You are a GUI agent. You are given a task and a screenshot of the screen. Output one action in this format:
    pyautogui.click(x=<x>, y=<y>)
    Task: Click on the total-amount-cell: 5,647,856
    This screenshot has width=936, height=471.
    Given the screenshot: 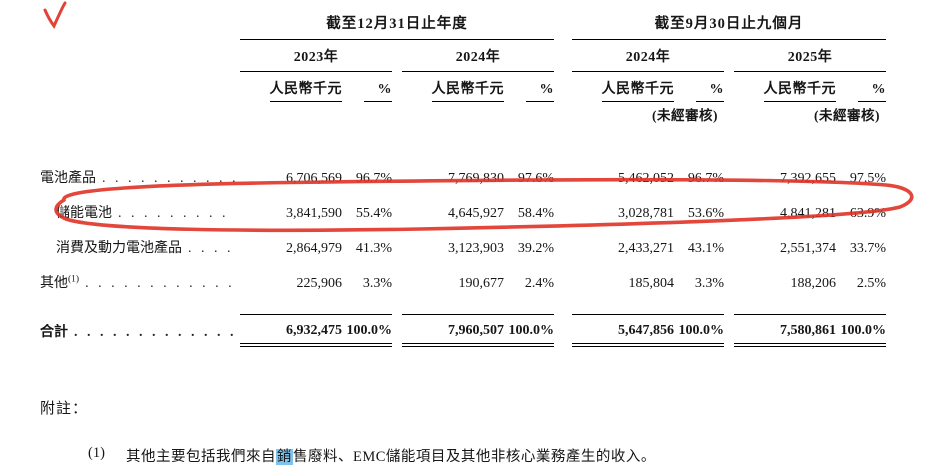 What is the action you would take?
    pyautogui.click(x=623, y=330)
    